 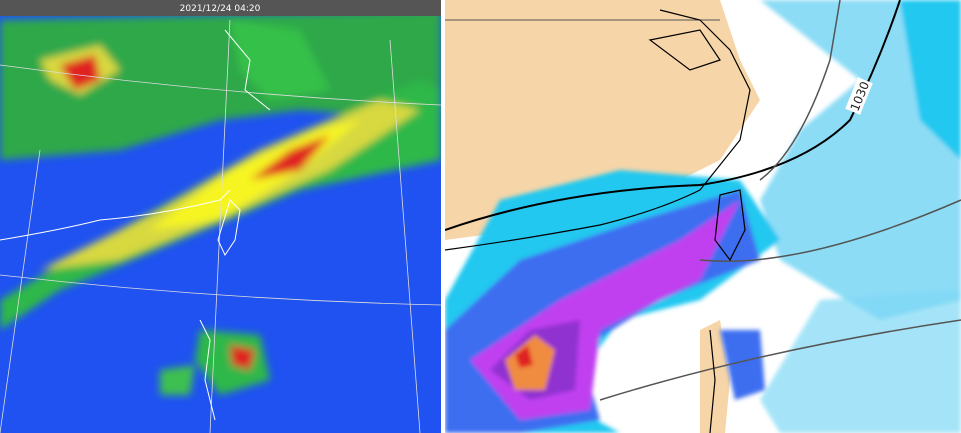 I want to click on isobar-label-bg, so click(x=859, y=96).